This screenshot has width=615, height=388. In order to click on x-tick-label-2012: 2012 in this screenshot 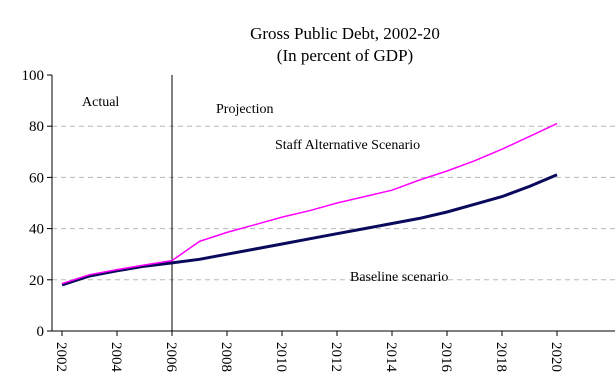, I will do `click(336, 357)`.